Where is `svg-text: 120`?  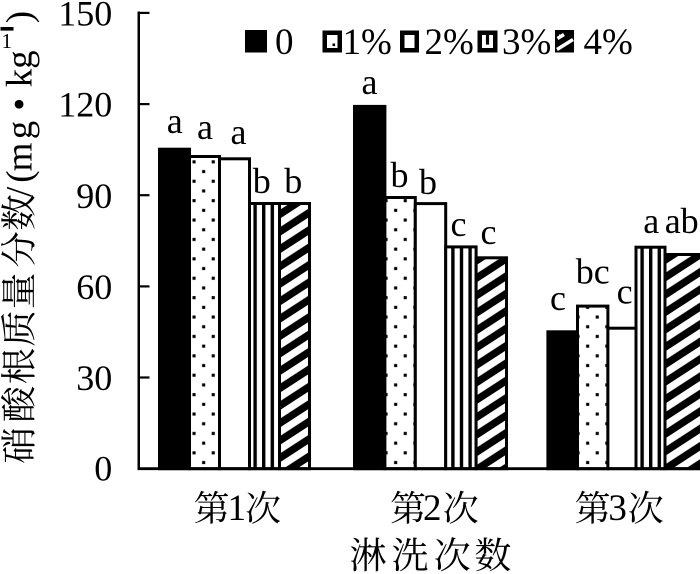 svg-text: 120 is located at coordinates (85, 105).